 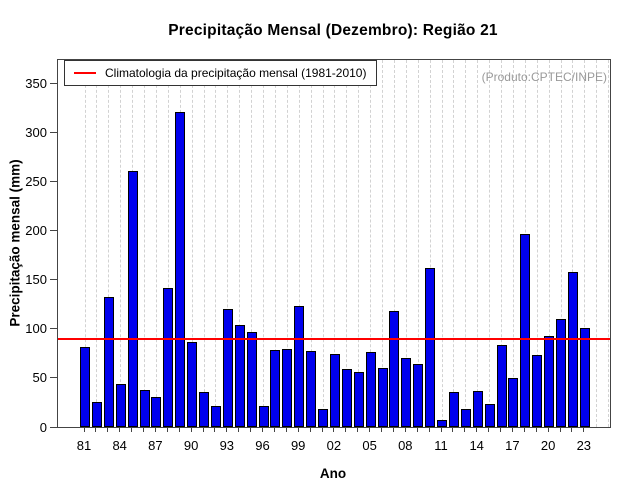 What do you see at coordinates (334, 445) in the screenshot?
I see `x-tick-label: 02` at bounding box center [334, 445].